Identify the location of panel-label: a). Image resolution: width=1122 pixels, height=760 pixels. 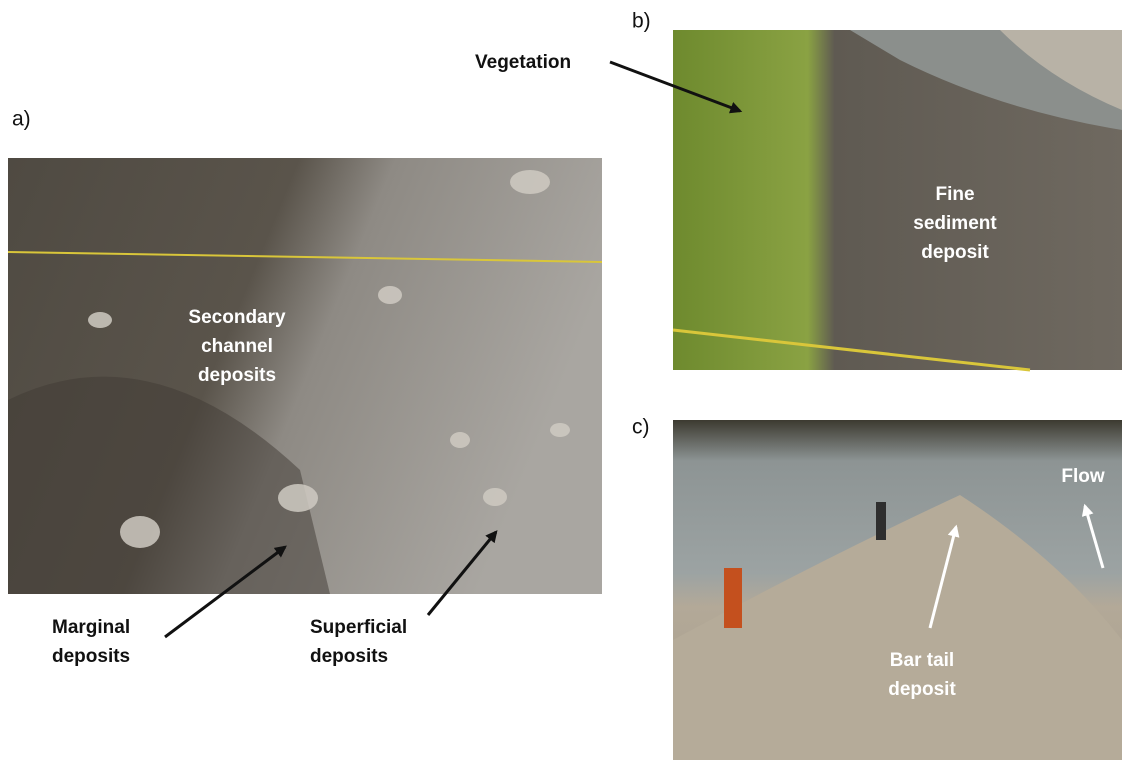
(21, 119).